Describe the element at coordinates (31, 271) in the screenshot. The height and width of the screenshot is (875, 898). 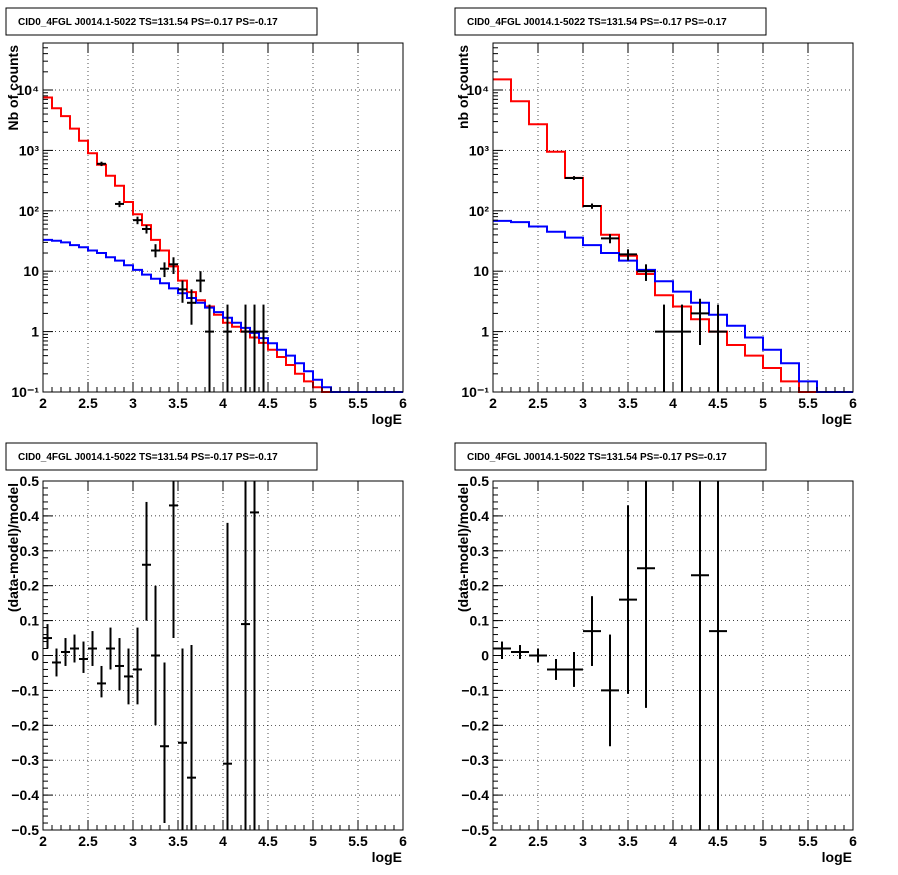
I see `y-tick-label: 10` at that location.